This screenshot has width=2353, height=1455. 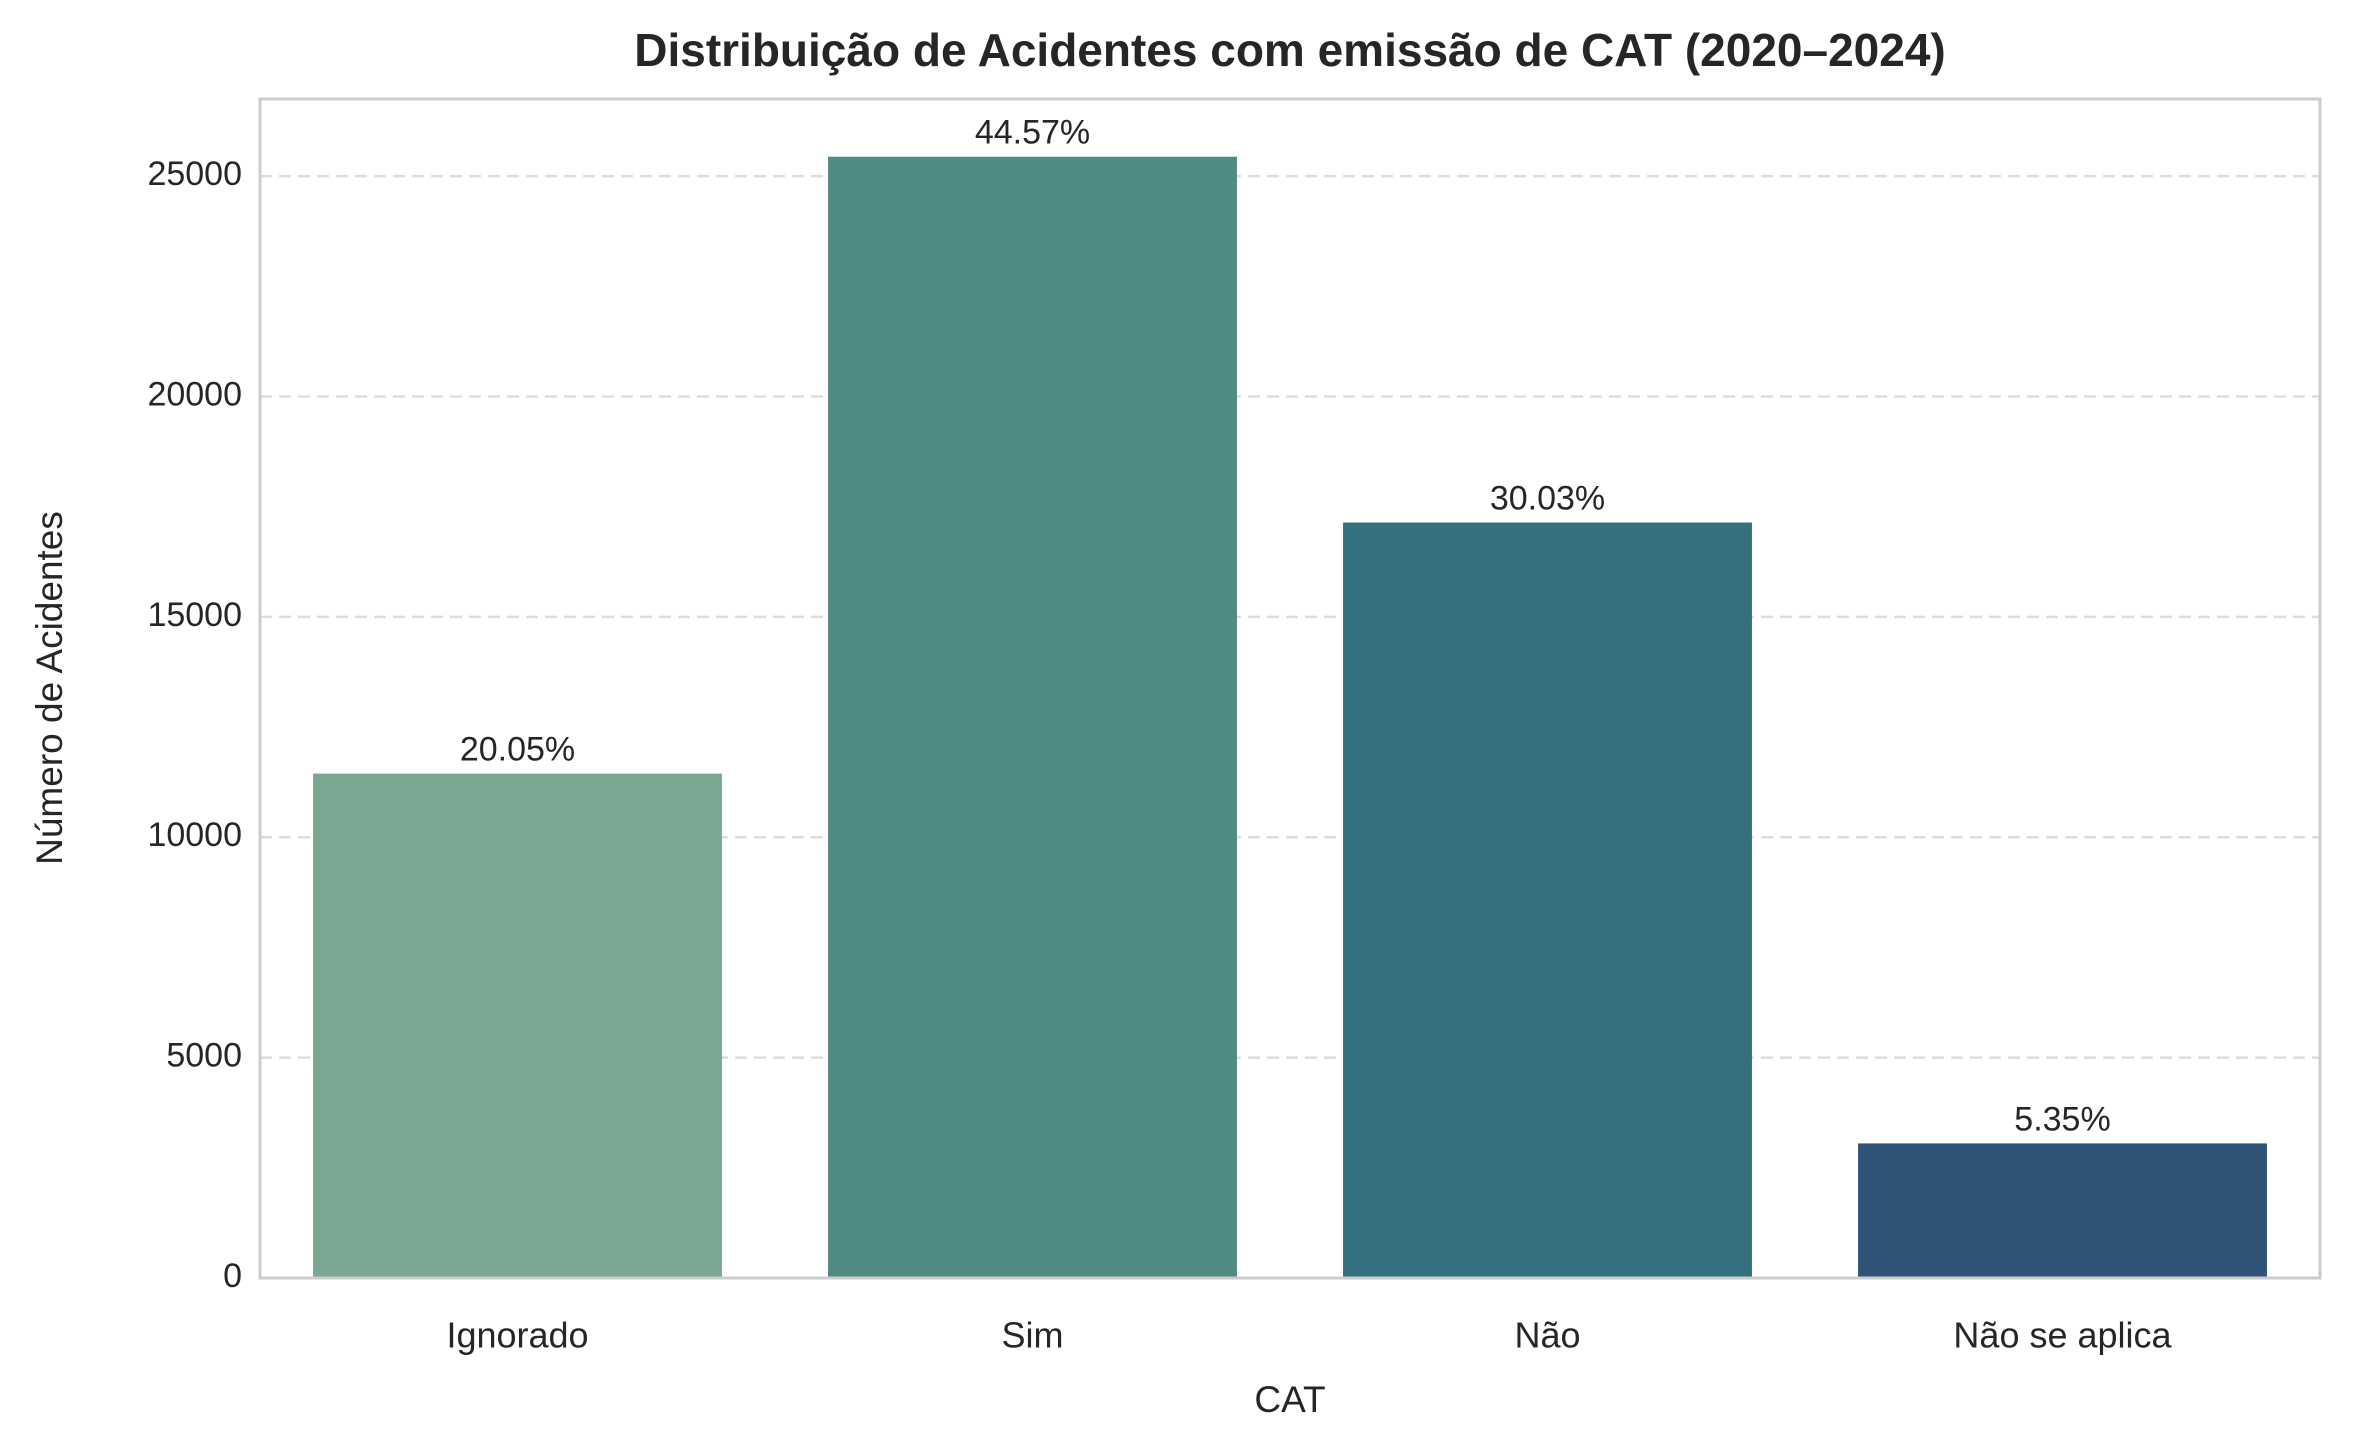 I want to click on x-tick-label: Ignorado, so click(x=517, y=1335).